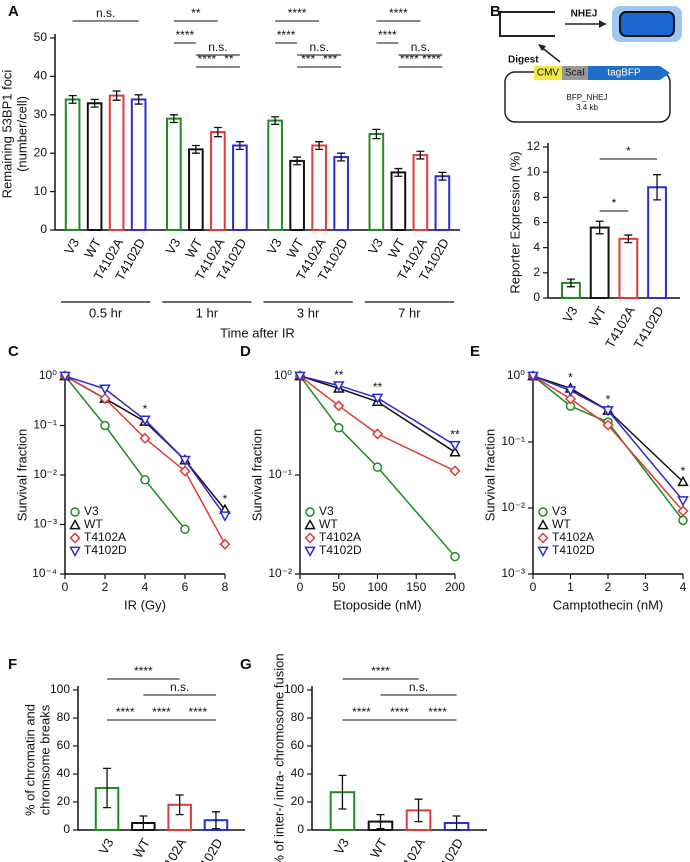 This screenshot has width=690, height=862. Describe the element at coordinates (308, 312) in the screenshot. I see `group-label: 3 hr` at that location.